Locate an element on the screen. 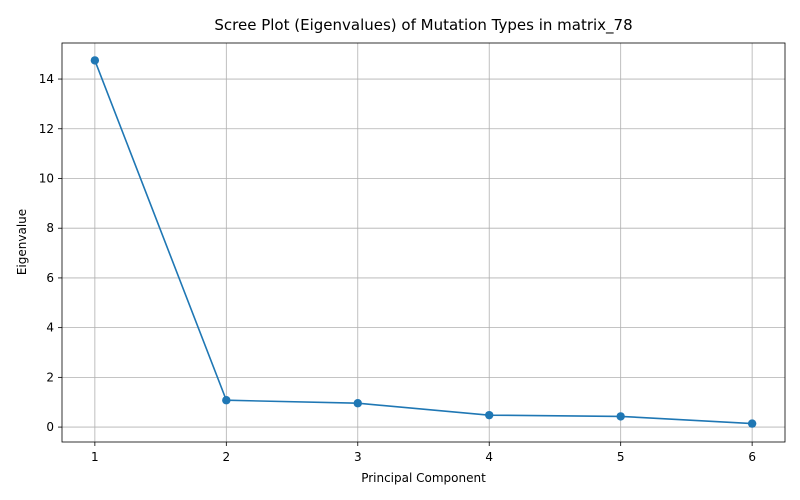 The image size is (800, 500). y-tick-label: 12 is located at coordinates (46, 129).